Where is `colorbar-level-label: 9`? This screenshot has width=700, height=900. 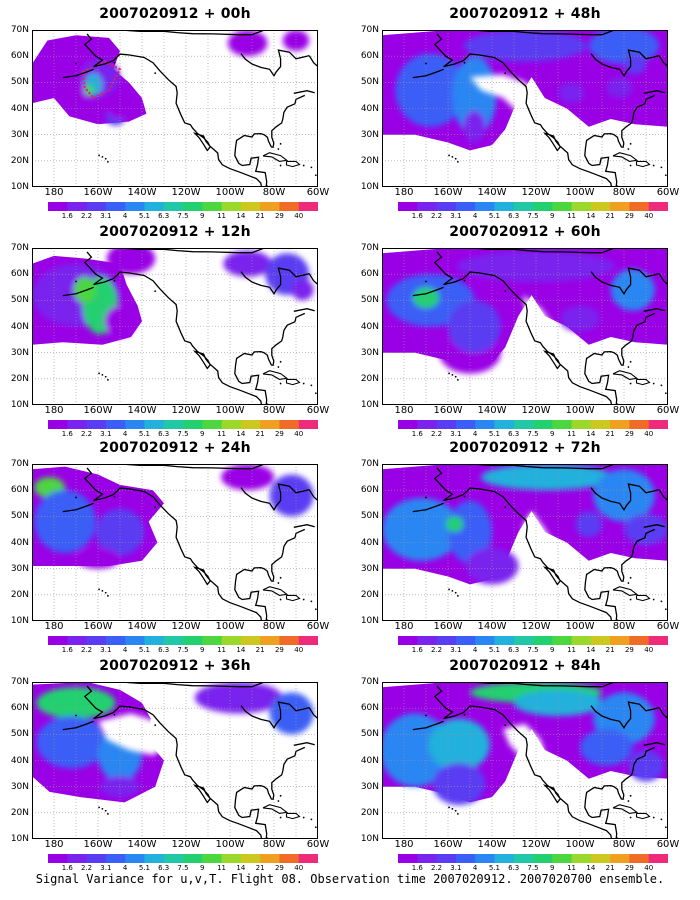
colorbar-level-label: 9 is located at coordinates (202, 650).